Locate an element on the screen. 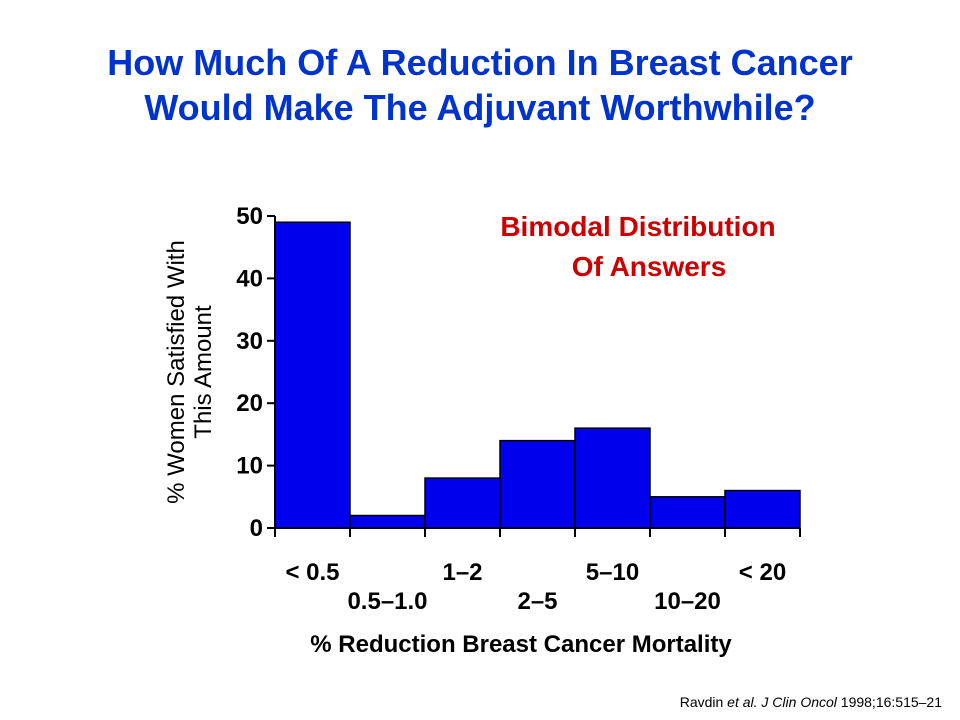 This screenshot has height=720, width=960. y-tick-label: 50 is located at coordinates (249, 216).